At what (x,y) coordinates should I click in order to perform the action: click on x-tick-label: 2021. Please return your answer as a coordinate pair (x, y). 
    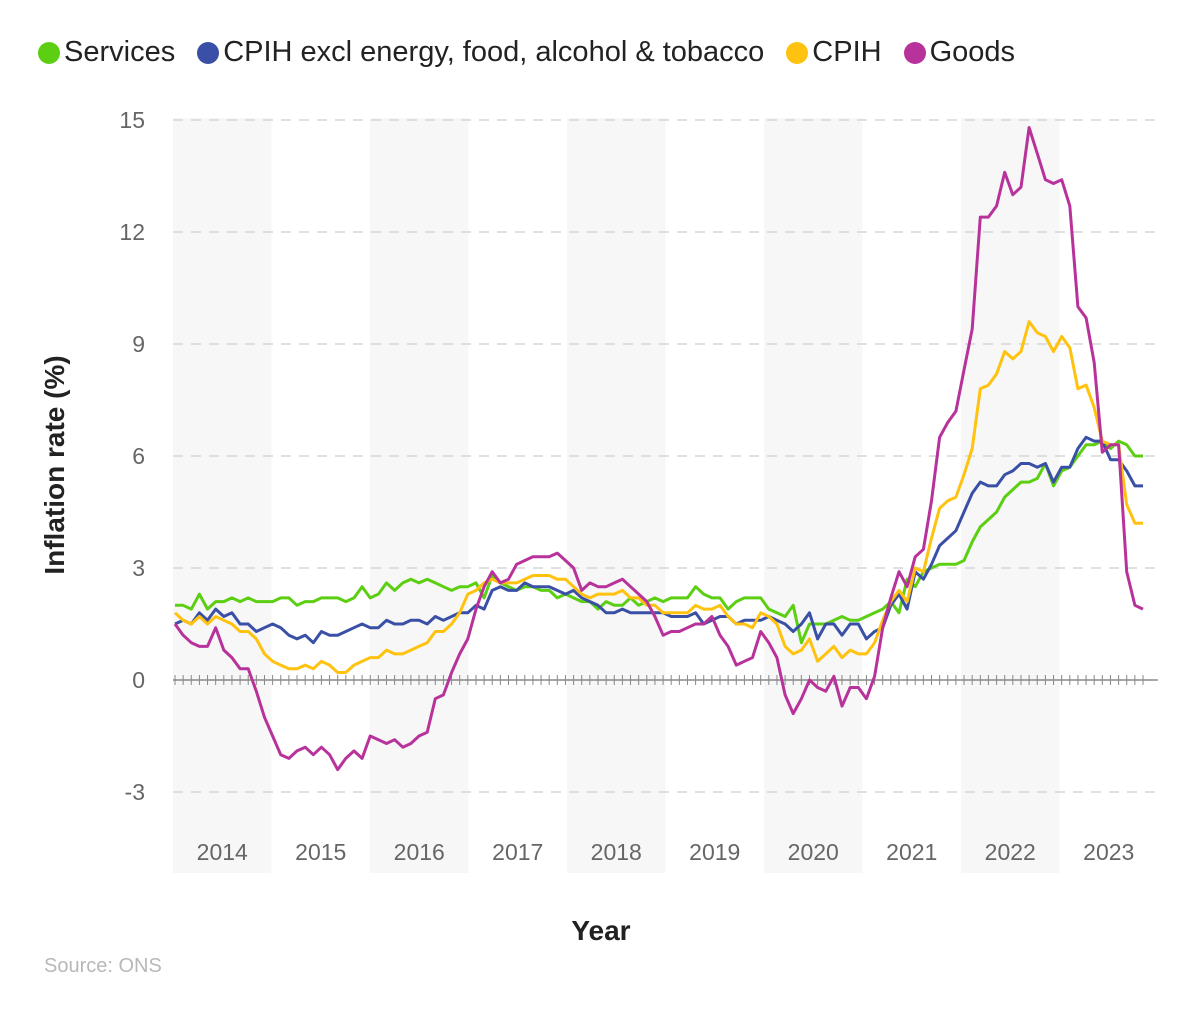
    Looking at the image, I should click on (911, 852).